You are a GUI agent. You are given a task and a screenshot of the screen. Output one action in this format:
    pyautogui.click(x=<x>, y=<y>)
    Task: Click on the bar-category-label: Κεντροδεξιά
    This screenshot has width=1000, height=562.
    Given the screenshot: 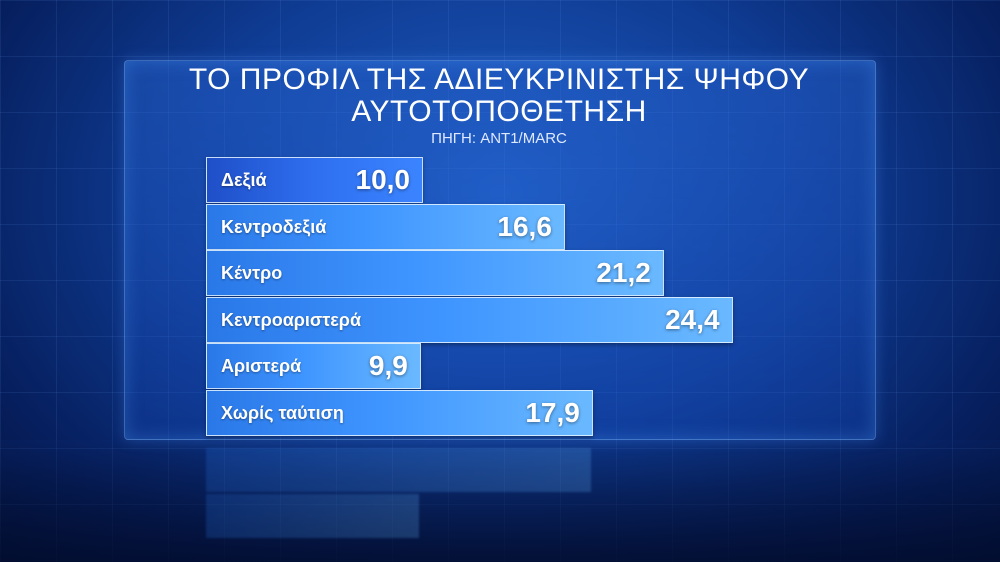 What is the action you would take?
    pyautogui.click(x=274, y=226)
    